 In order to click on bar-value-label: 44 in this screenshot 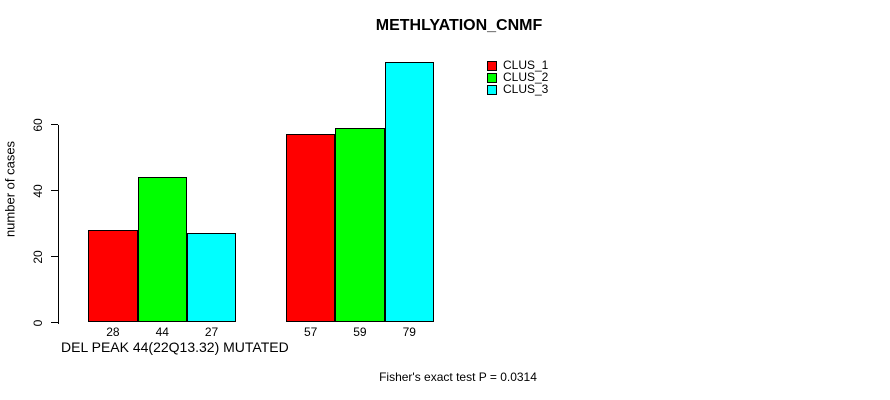, I will do `click(162, 332)`.